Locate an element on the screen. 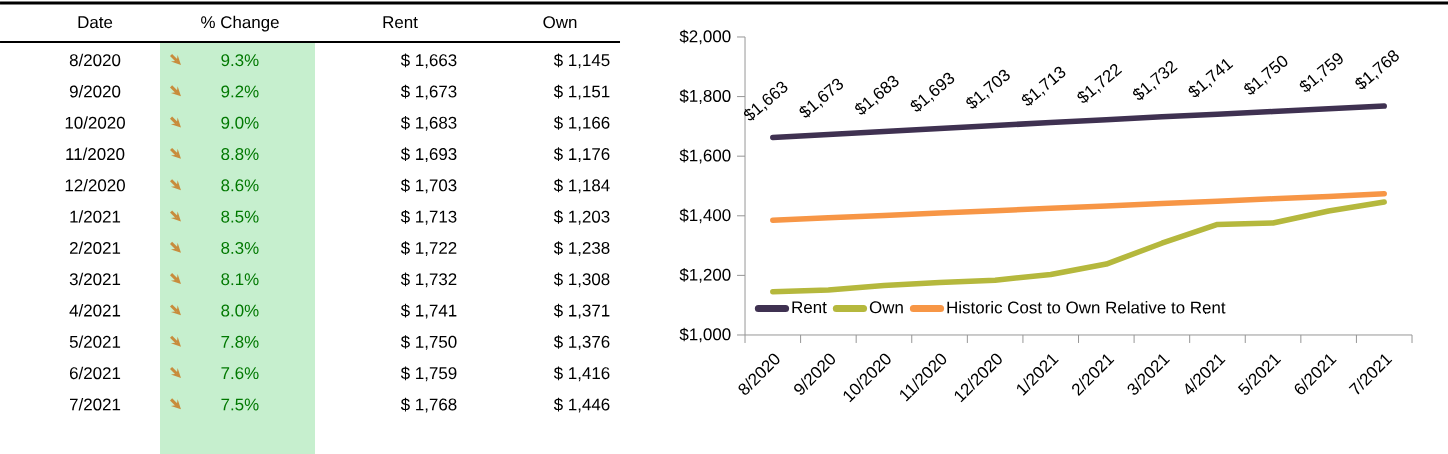 This screenshot has width=1448, height=454. y-tick-label: $1,600 is located at coordinates (705, 156).